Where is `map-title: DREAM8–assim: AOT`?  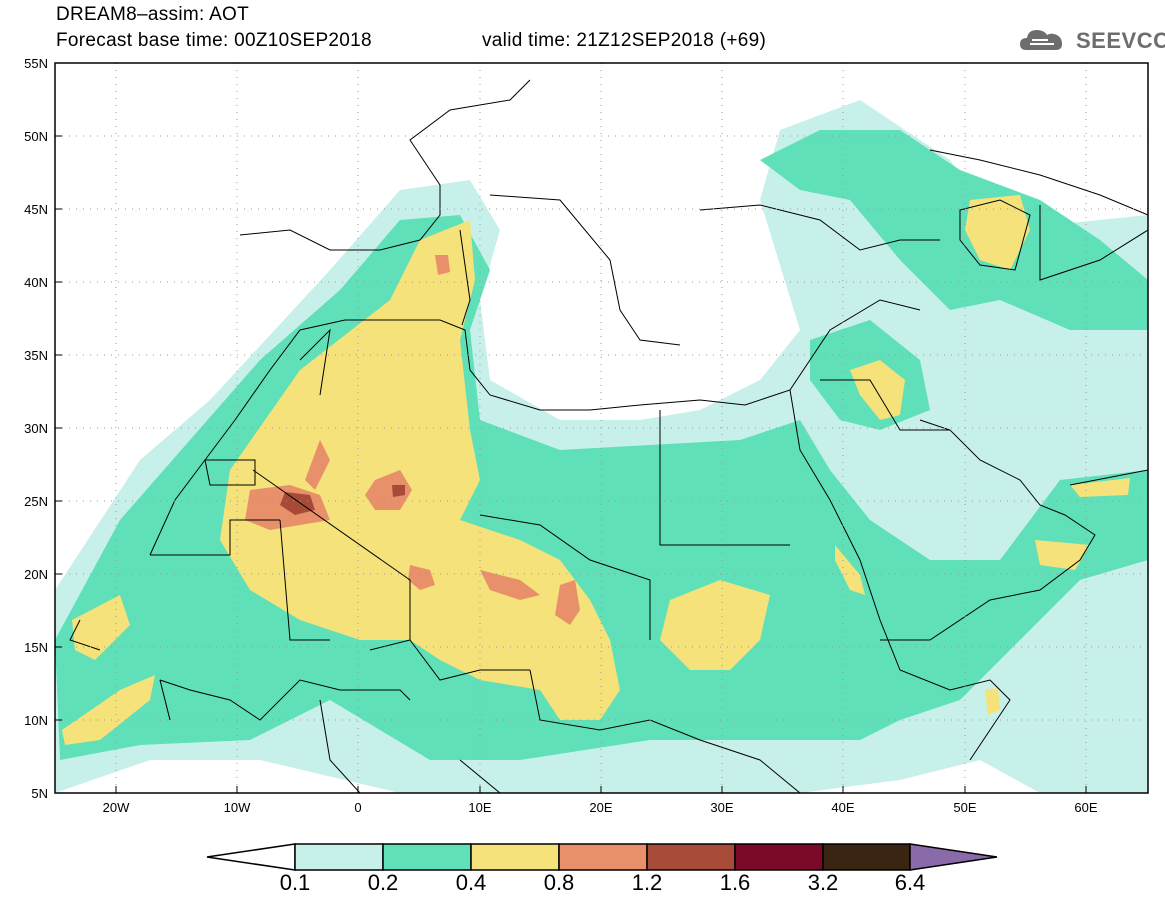
map-title: DREAM8–assim: AOT is located at coordinates (153, 14).